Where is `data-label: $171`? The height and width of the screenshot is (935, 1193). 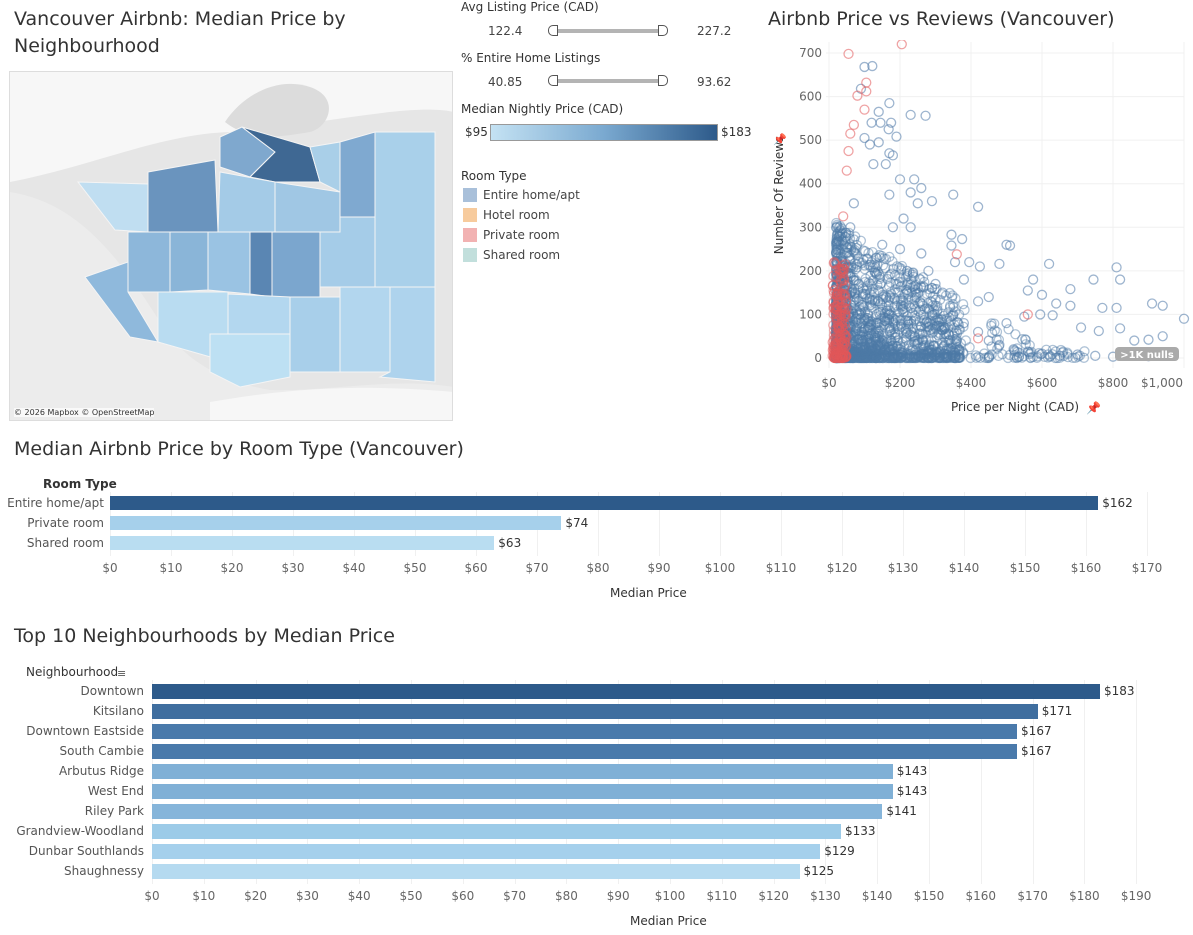
data-label: $171 is located at coordinates (1057, 711).